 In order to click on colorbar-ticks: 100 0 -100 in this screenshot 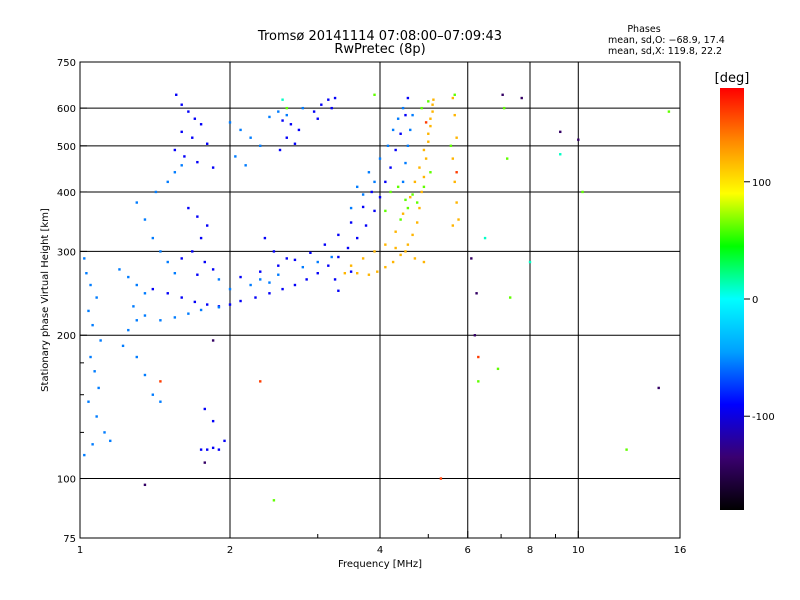, I will do `click(759, 300)`.